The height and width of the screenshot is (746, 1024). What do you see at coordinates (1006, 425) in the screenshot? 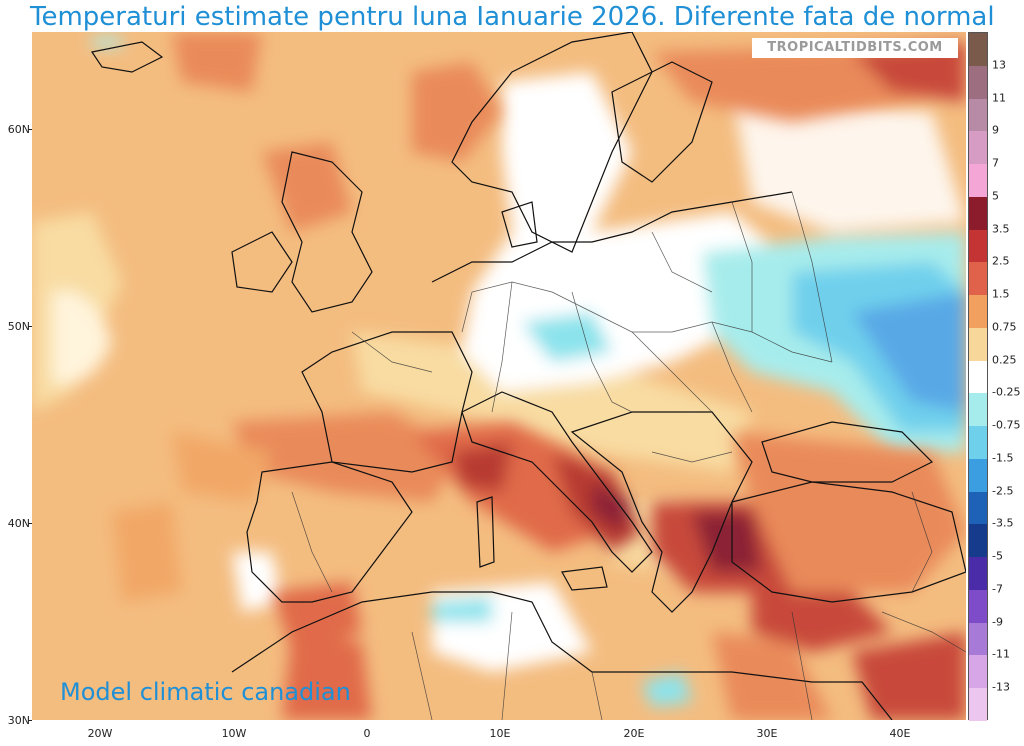
I see `colorbar-label: -0.75` at bounding box center [1006, 425].